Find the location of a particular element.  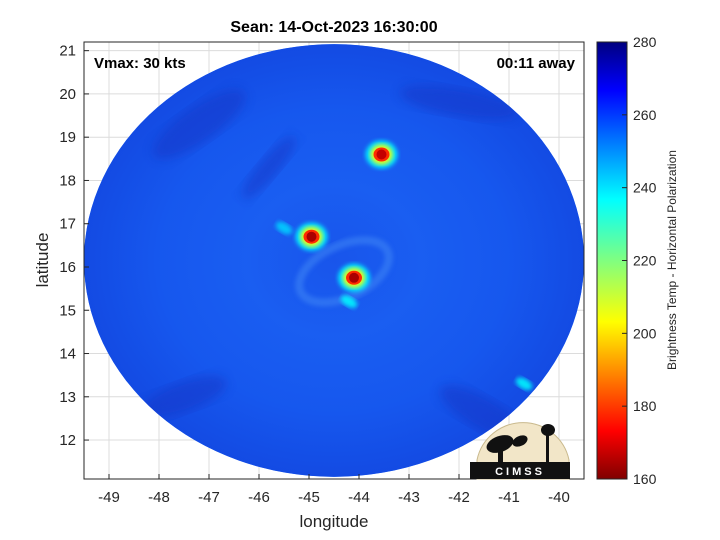

colorbar-tick-label: 280 is located at coordinates (645, 42).